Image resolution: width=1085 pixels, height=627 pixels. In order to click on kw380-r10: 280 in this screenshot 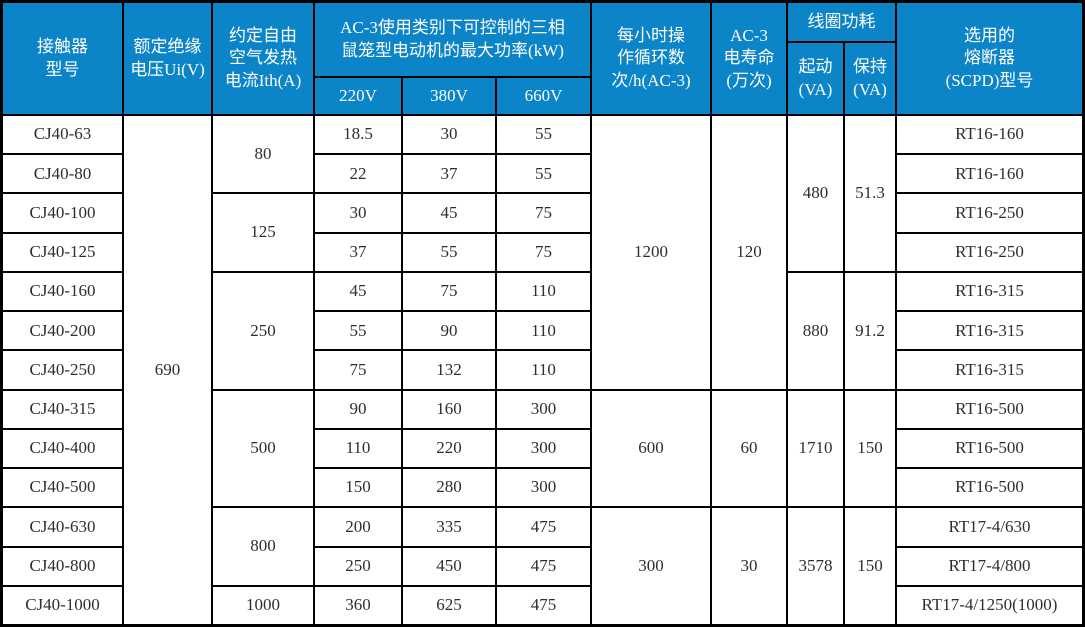, I will do `click(449, 488)`.